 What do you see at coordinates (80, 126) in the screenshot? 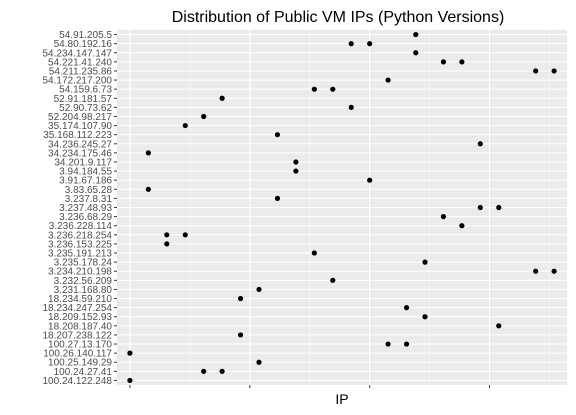
I see `y-tick-label: 35.174.107.90` at bounding box center [80, 126].